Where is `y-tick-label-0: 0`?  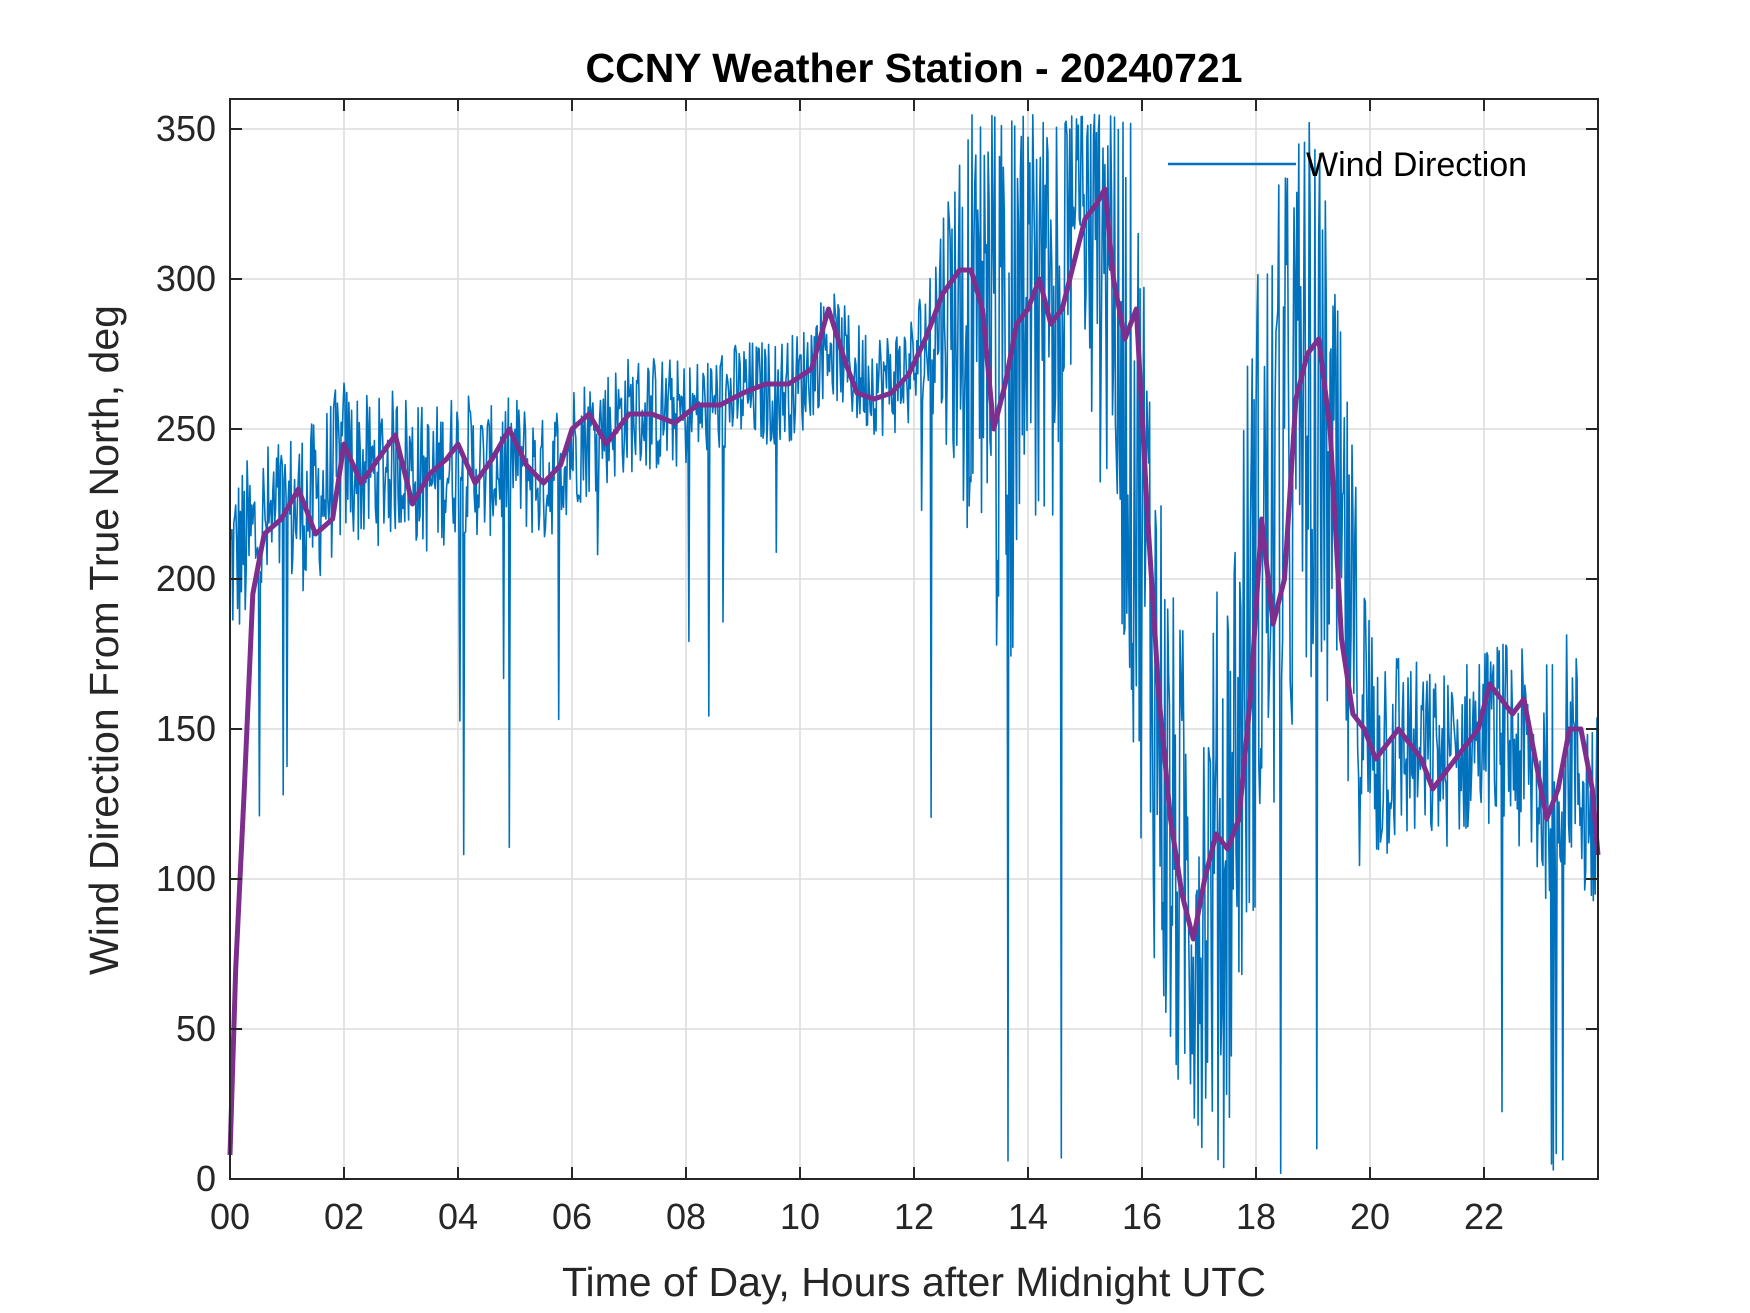
y-tick-label-0: 0 is located at coordinates (206, 1178).